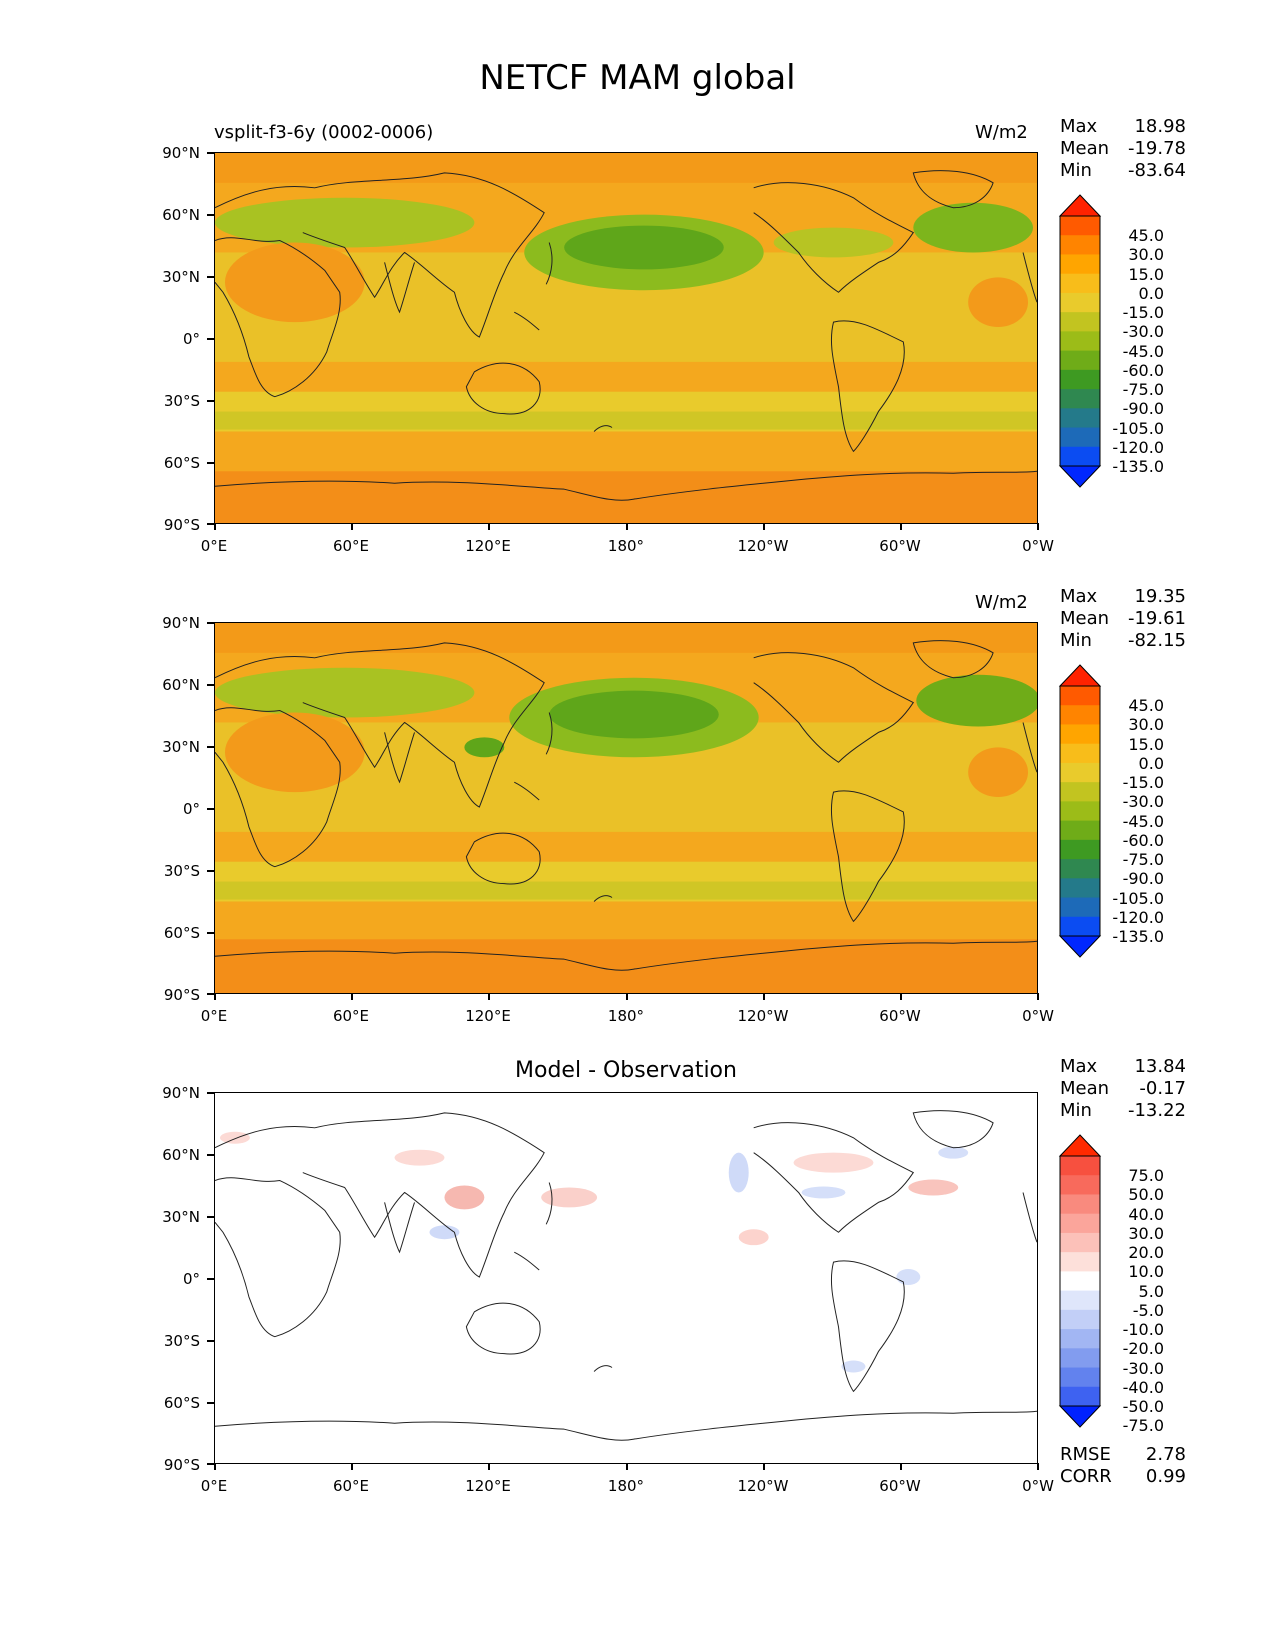  Describe the element at coordinates (214, 1486) in the screenshot. I see `panel-3-lon-label: 0°E` at that location.